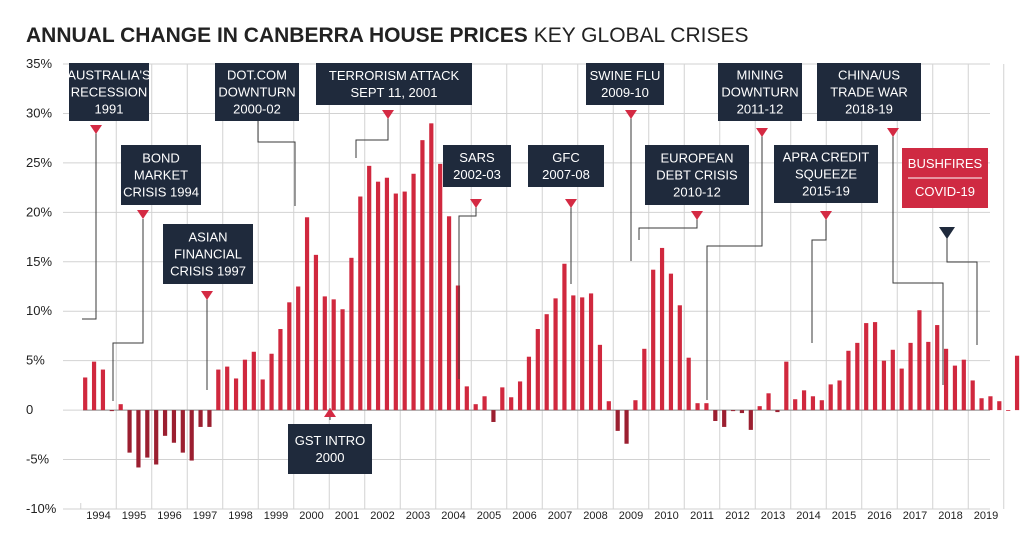 This screenshot has height=550, width=1024. What do you see at coordinates (477, 157) in the screenshot?
I see `callout-text: SARS` at bounding box center [477, 157].